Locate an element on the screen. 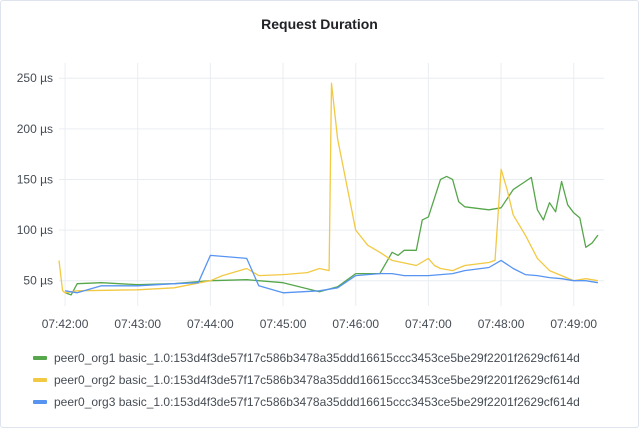 This screenshot has height=428, width=639. x-tick-label: 07:43:00 is located at coordinates (137, 324).